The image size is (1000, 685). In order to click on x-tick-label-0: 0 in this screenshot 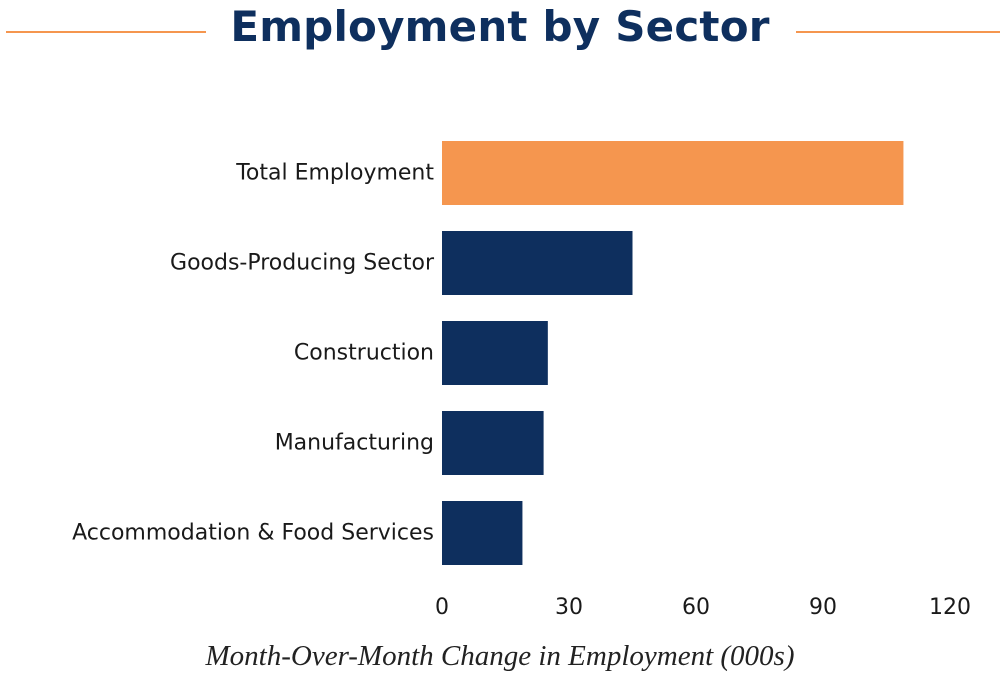, I will do `click(442, 607)`.